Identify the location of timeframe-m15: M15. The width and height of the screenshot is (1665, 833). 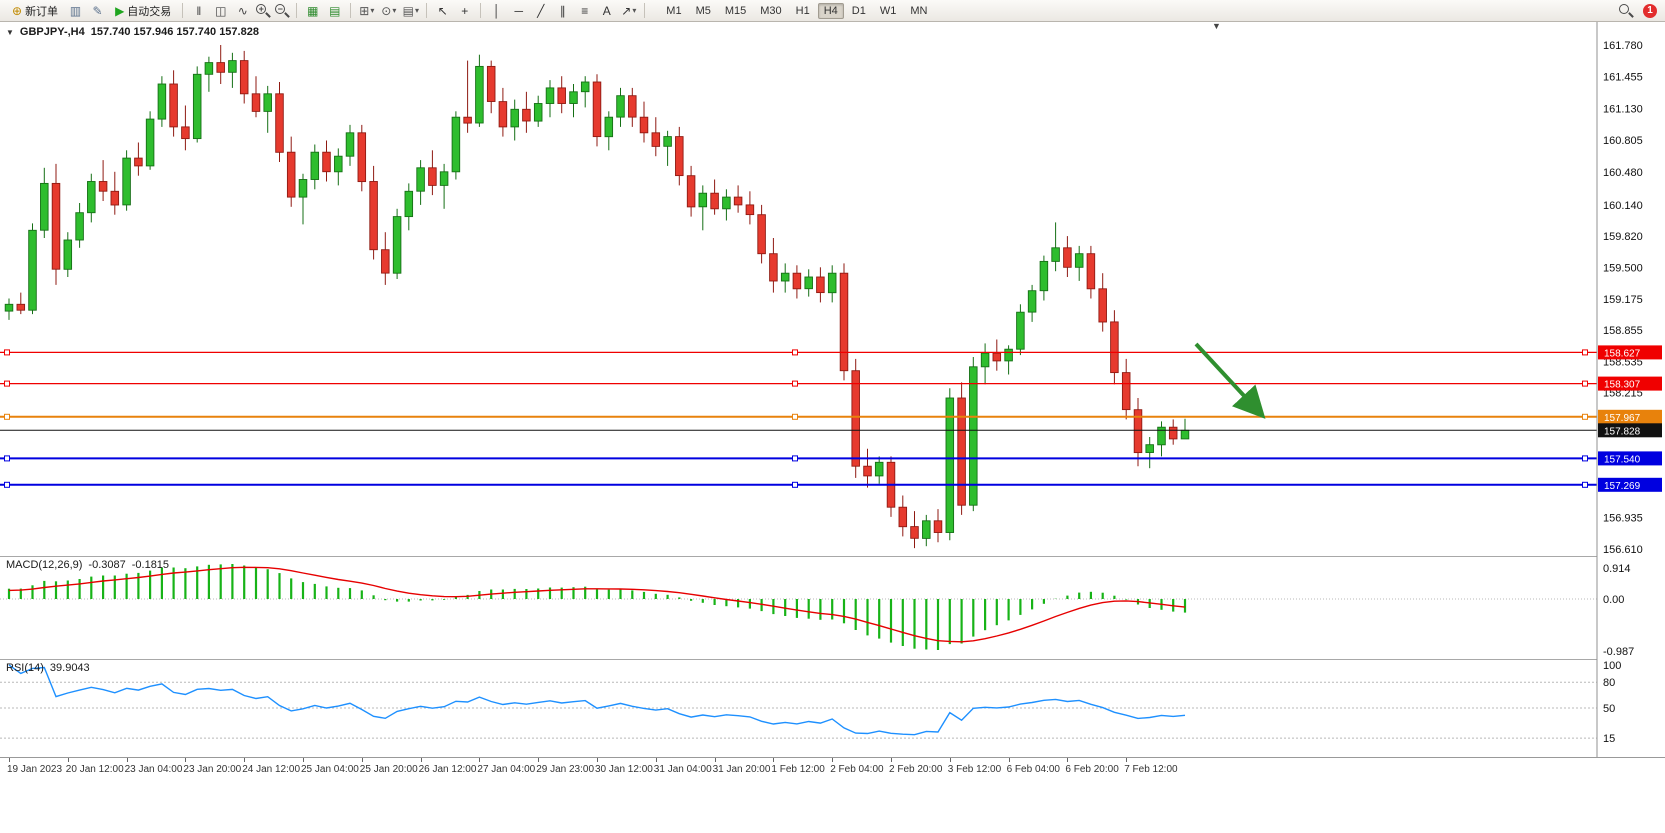
(735, 10).